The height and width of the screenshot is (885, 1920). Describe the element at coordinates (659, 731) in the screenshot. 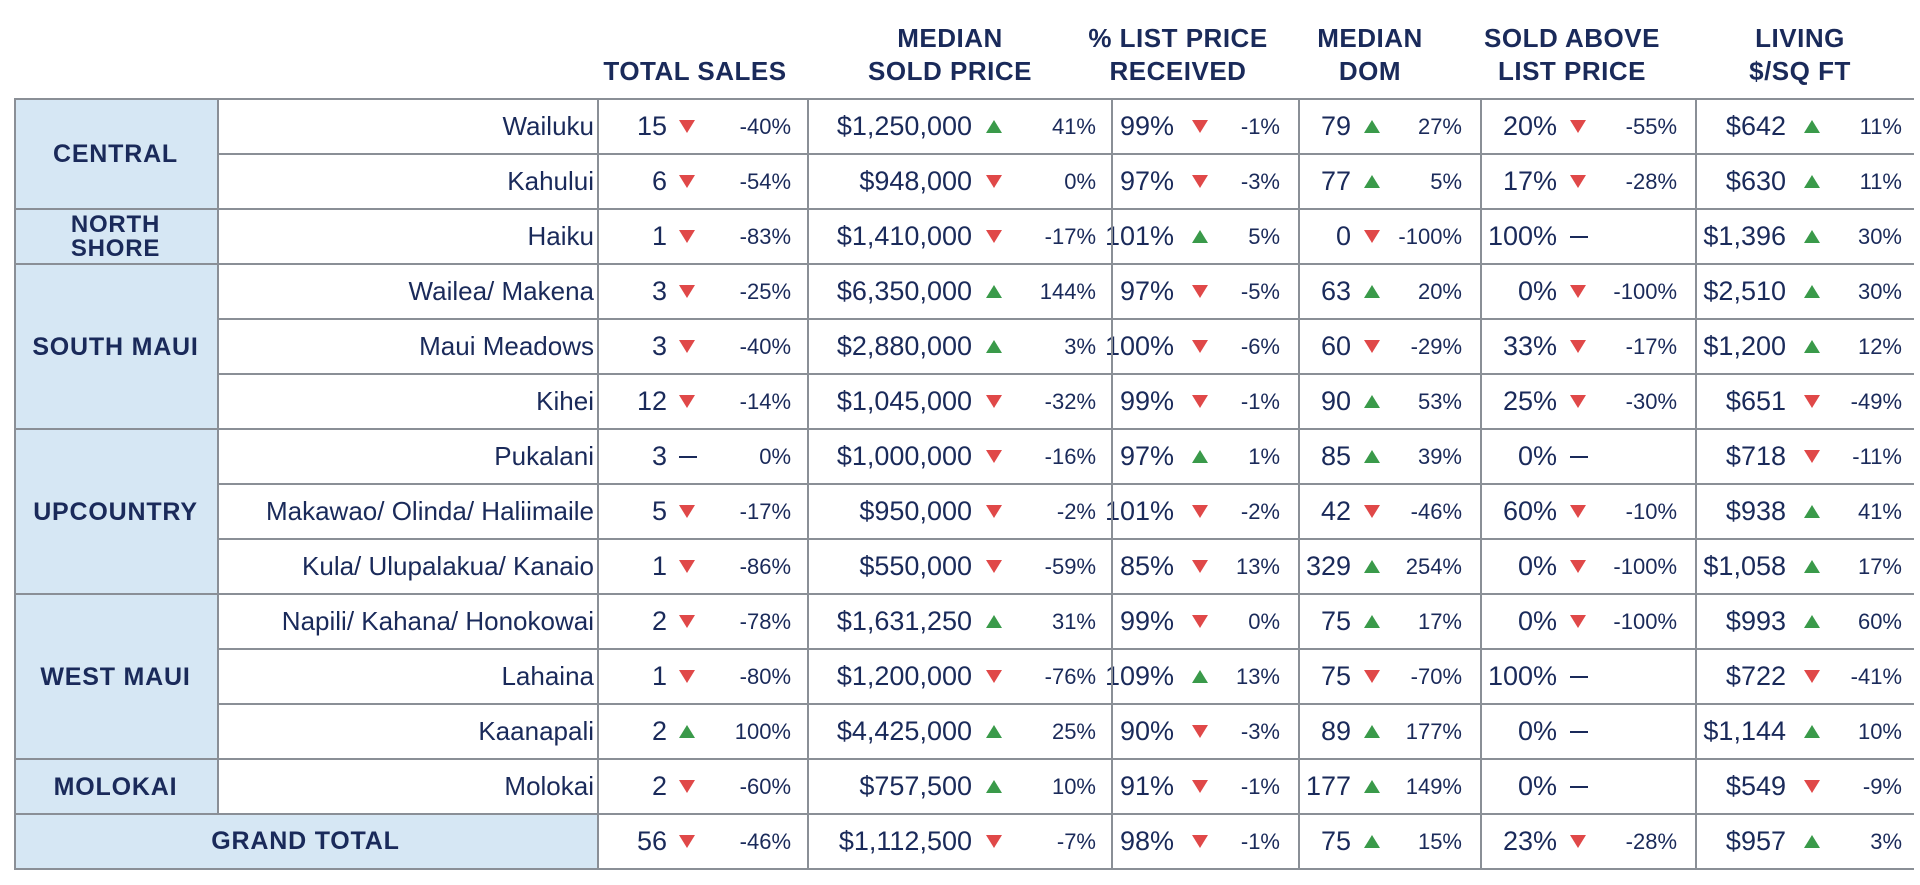

I see `cell-value: 2` at that location.